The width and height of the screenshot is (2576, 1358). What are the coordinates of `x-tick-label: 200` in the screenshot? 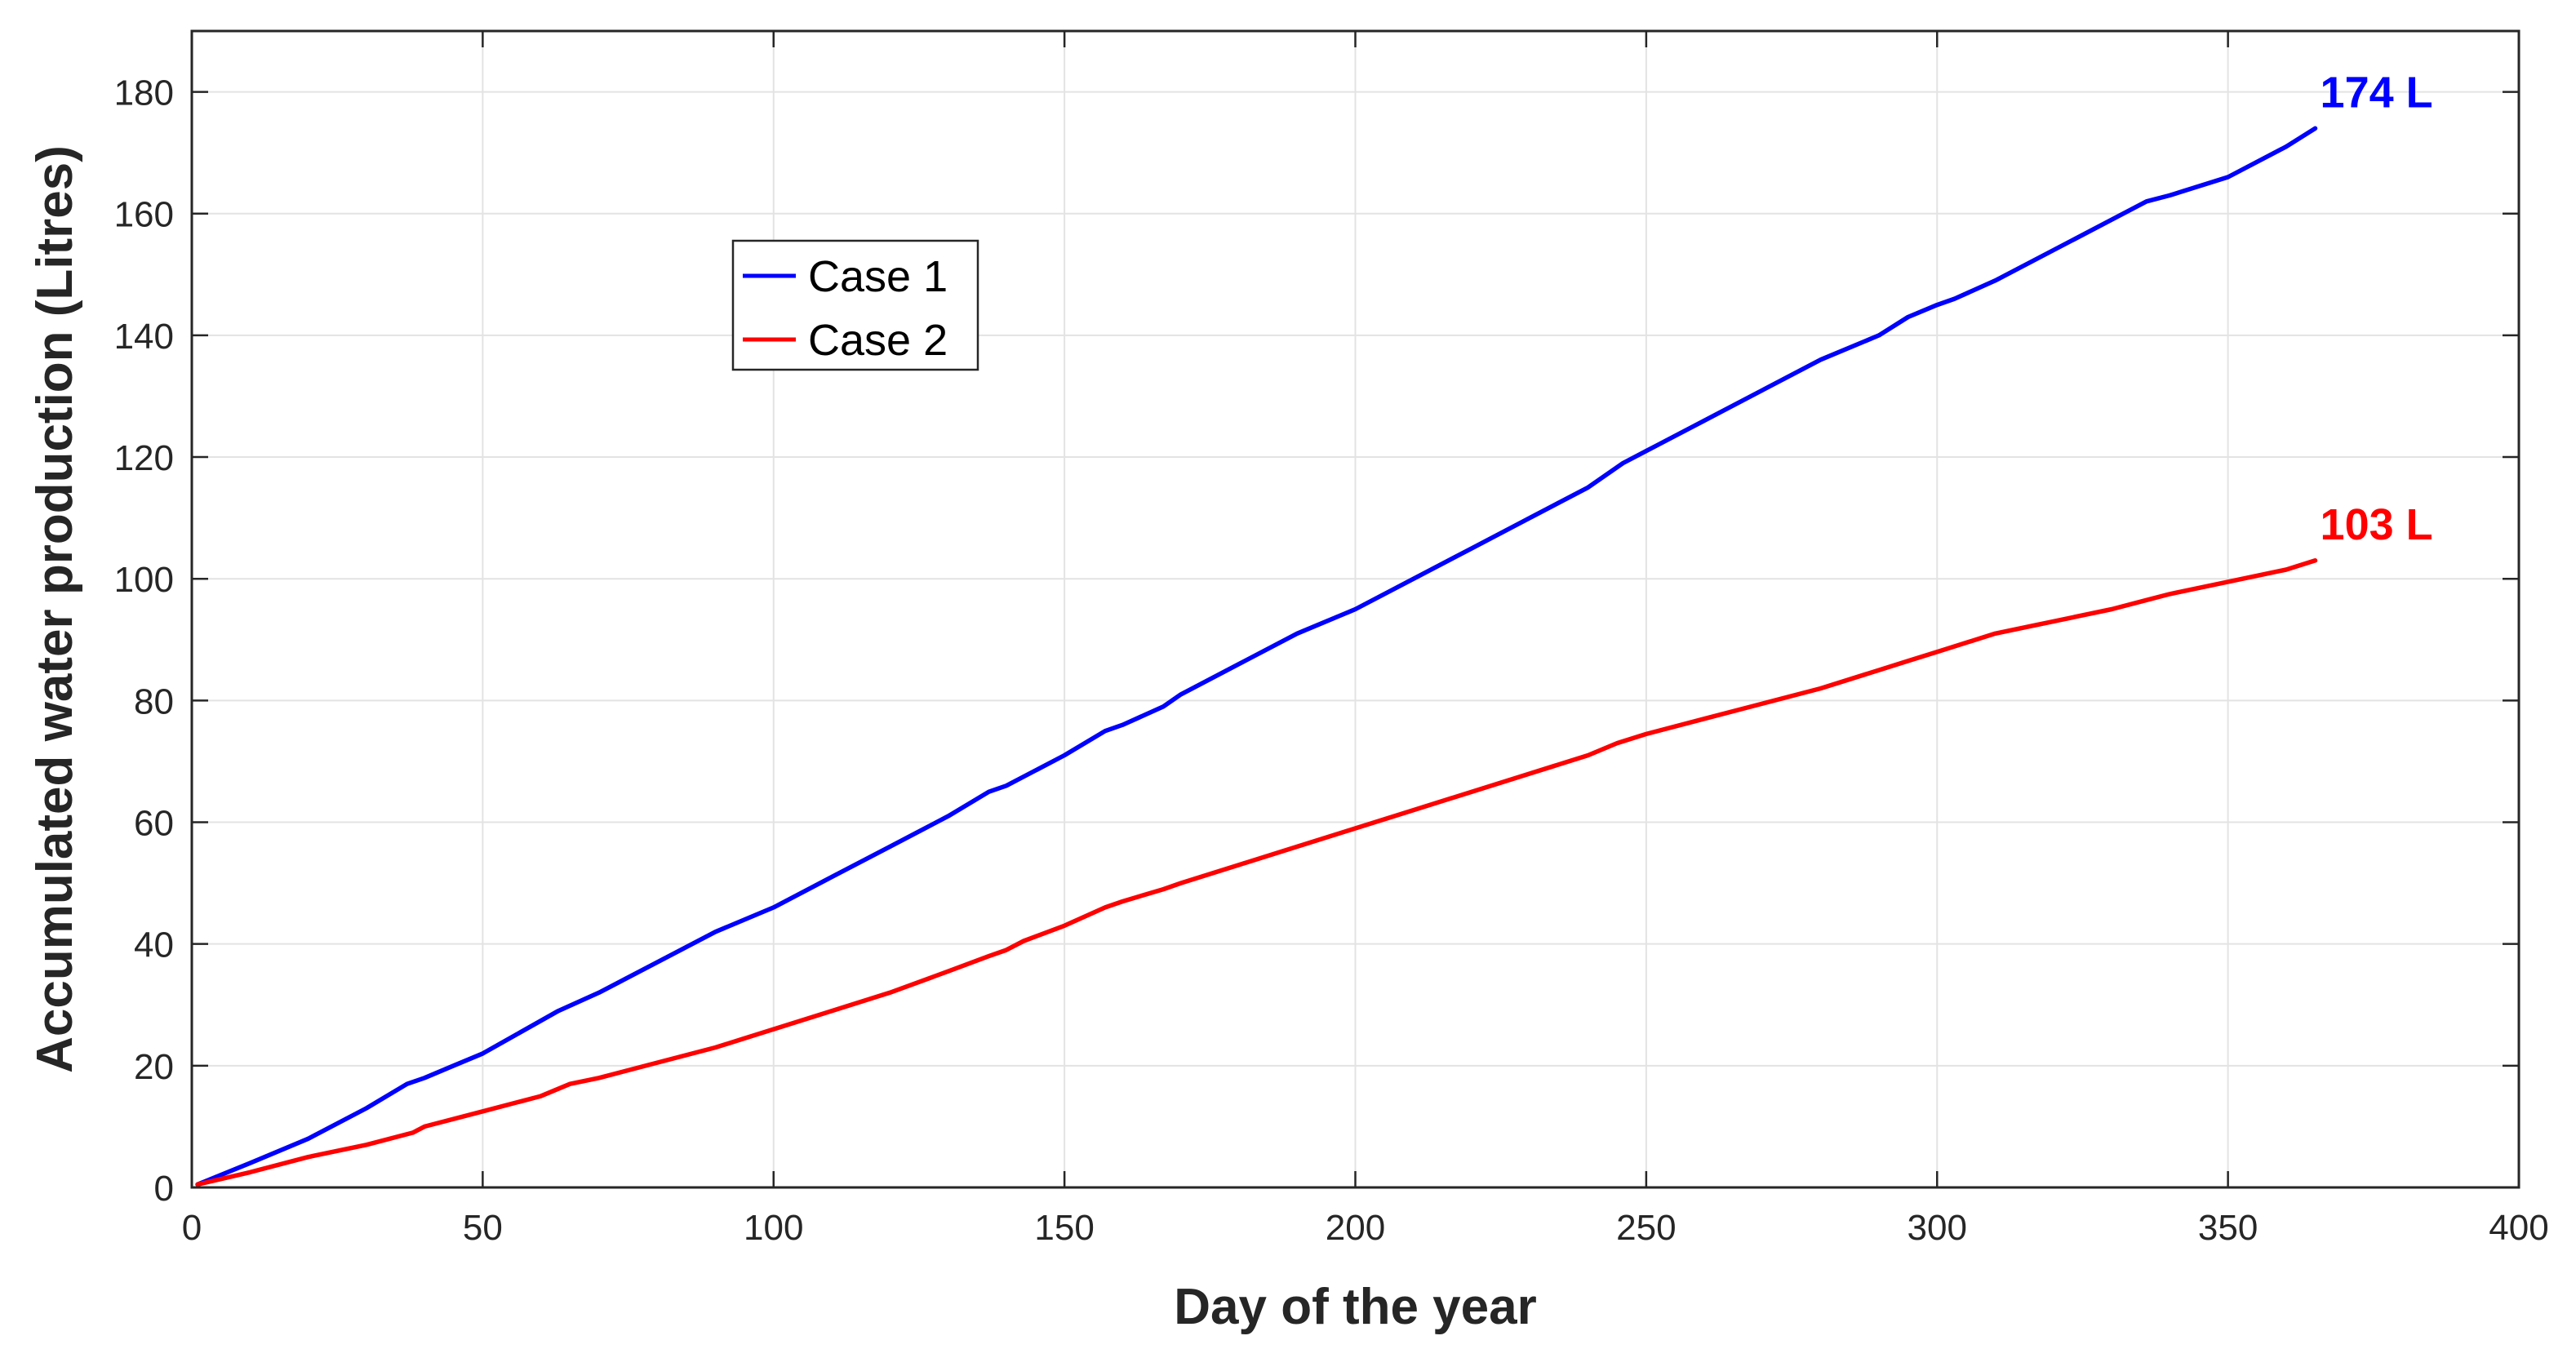 It's located at (1355, 1228).